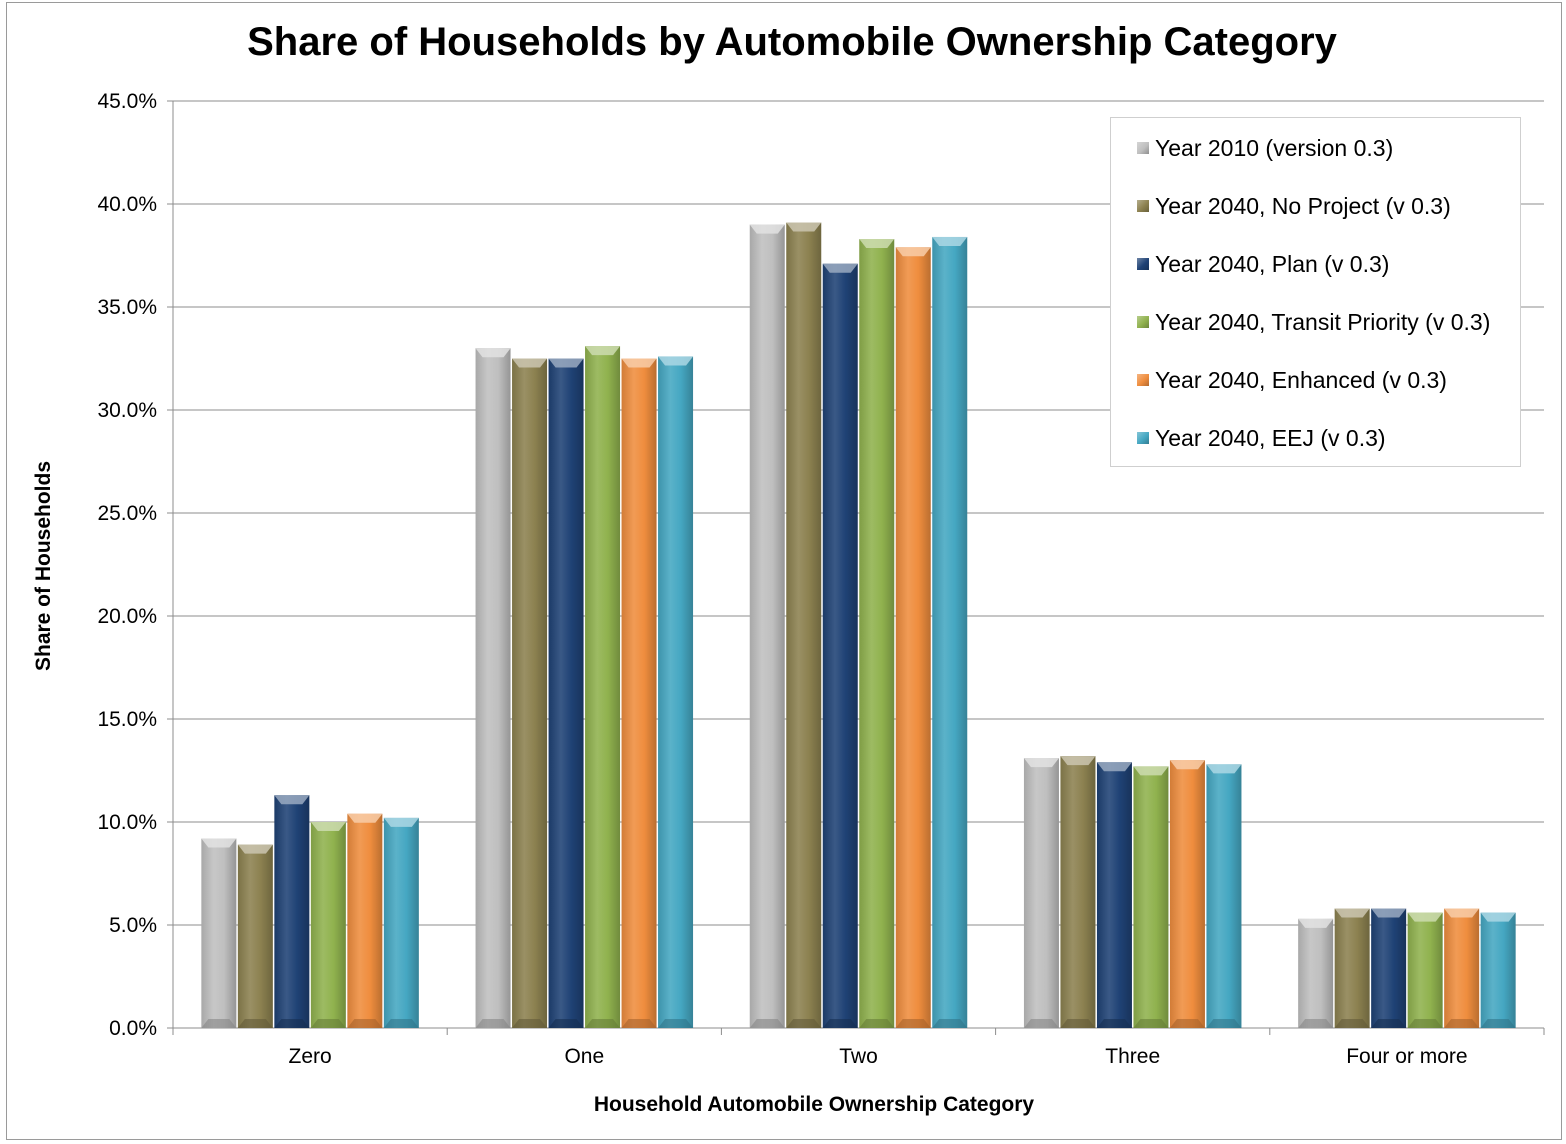  I want to click on legend-label: Year 2040, EEJ (v 0.3), so click(1270, 437).